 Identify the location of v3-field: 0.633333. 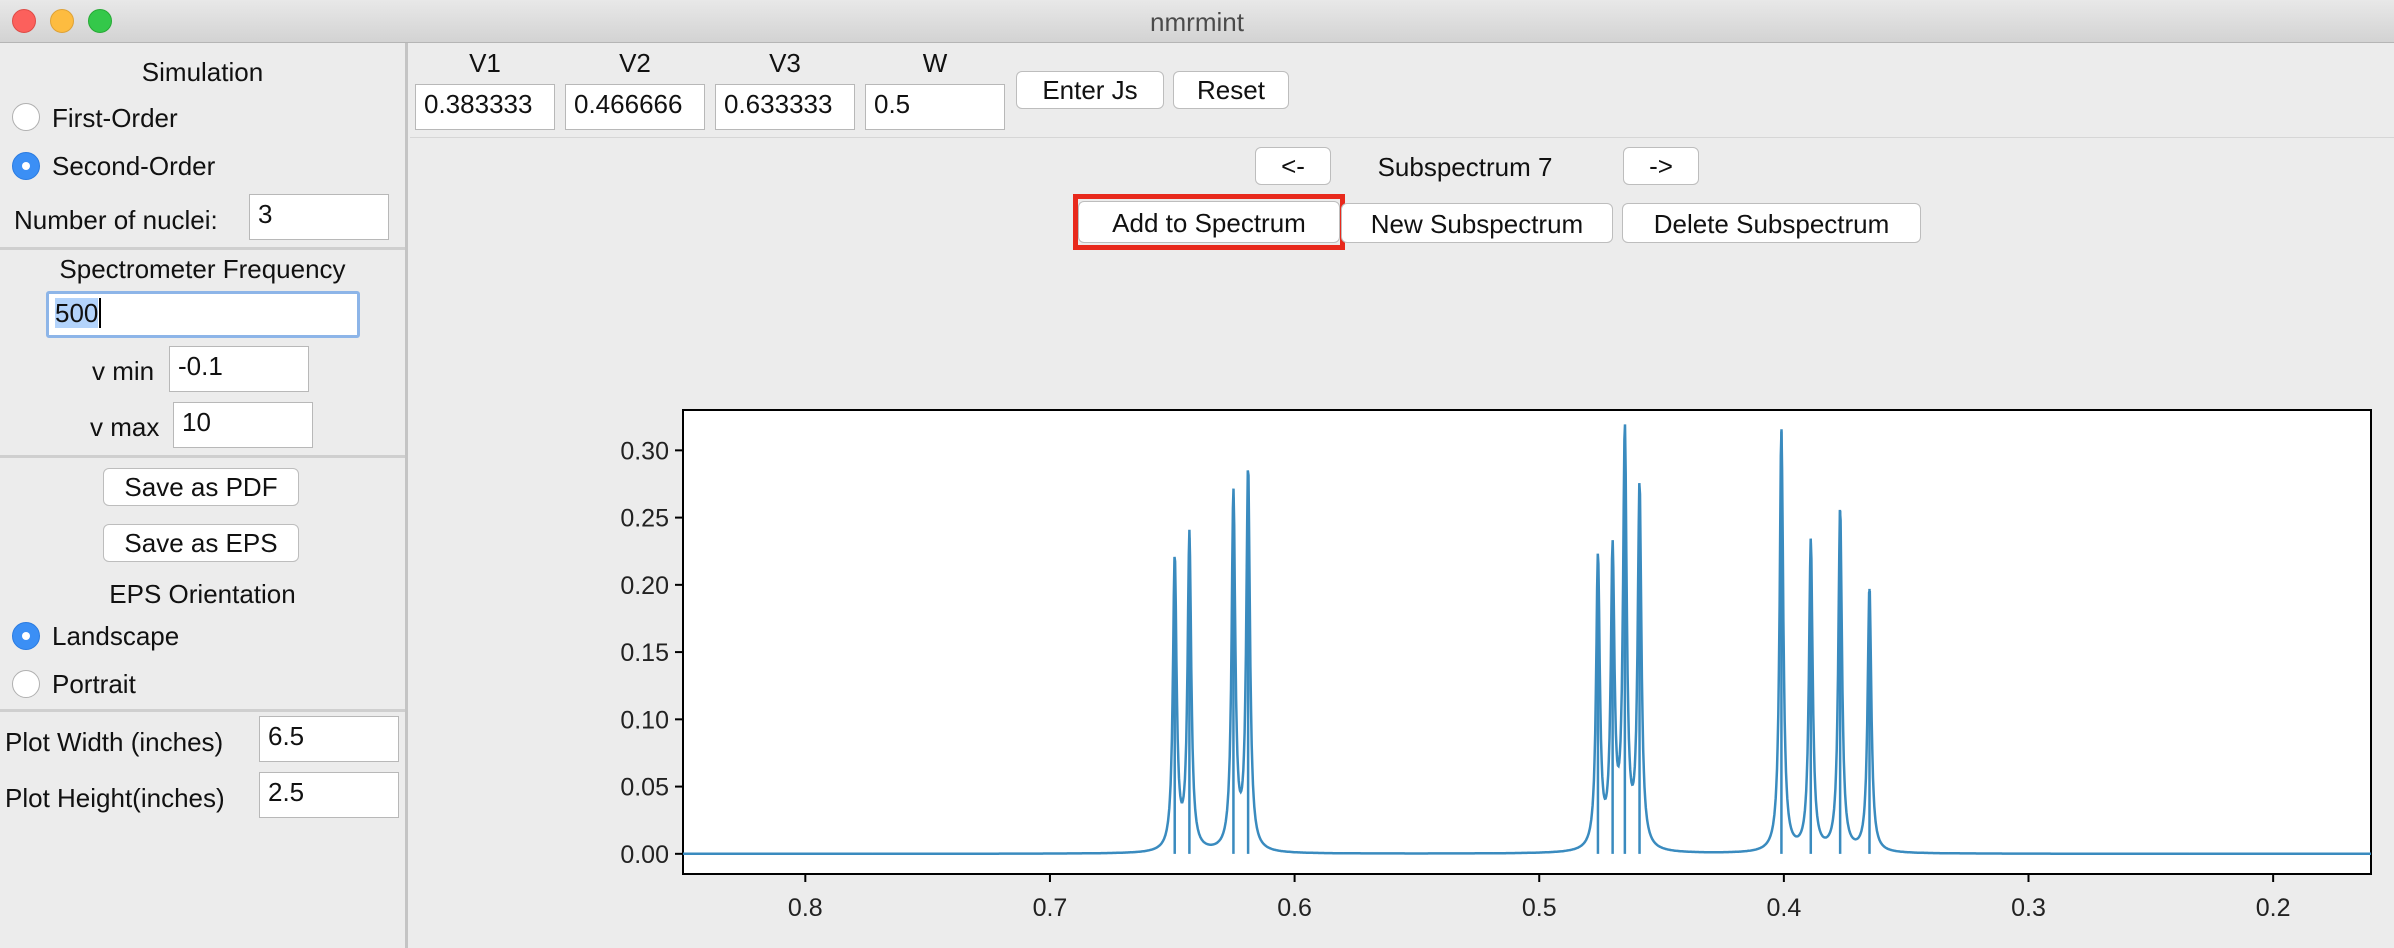
(785, 107).